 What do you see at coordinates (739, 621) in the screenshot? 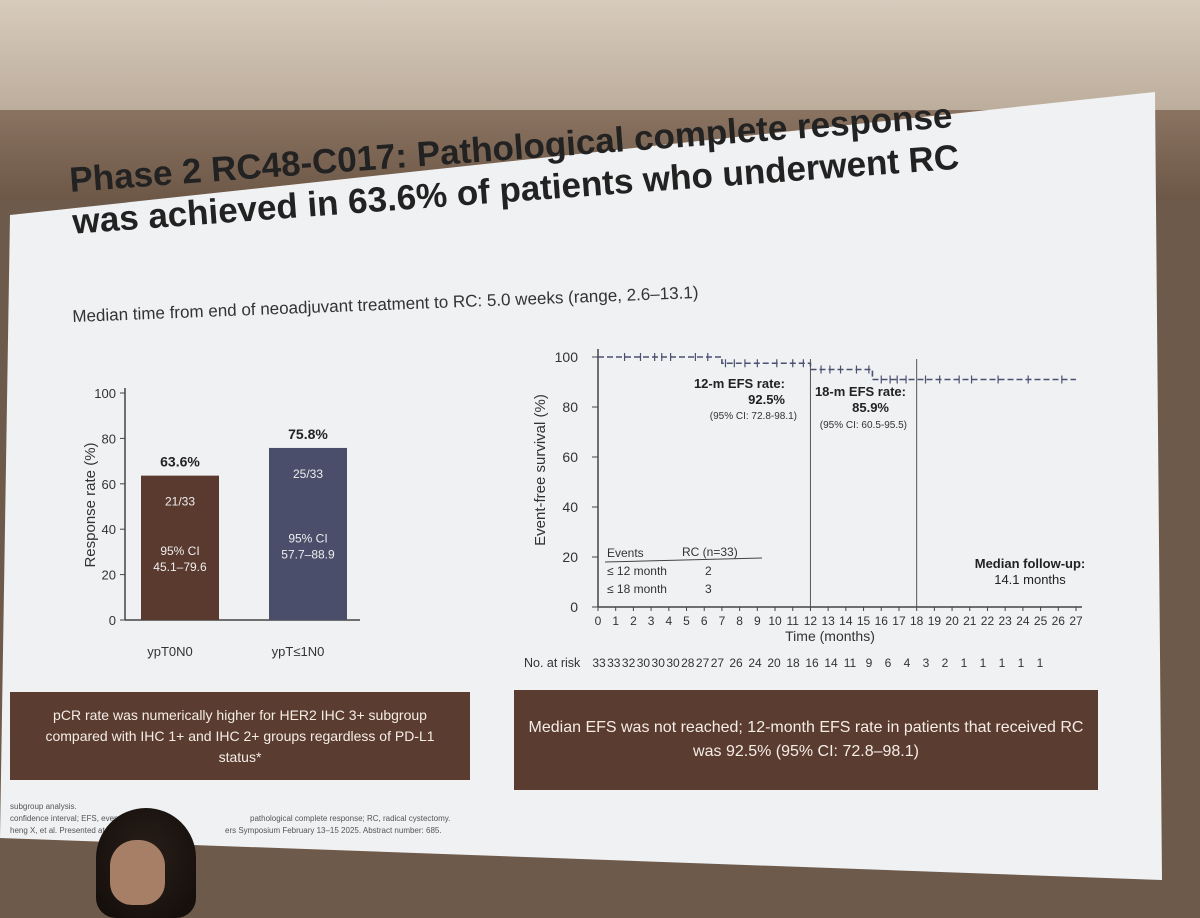
I see `km-x-tick-label: 8` at bounding box center [739, 621].